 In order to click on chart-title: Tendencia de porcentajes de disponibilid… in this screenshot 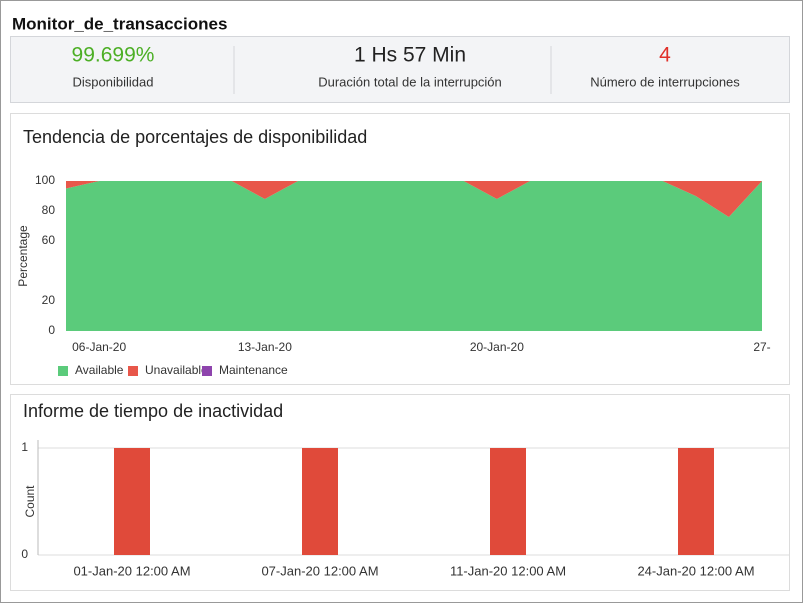, I will do `click(195, 137)`.